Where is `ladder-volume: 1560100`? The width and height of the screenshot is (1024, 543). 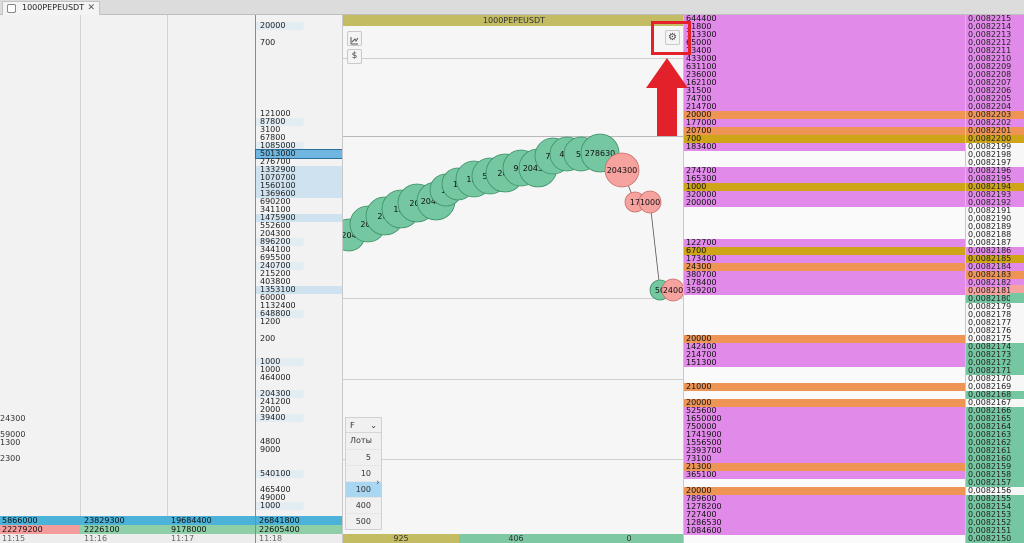
ladder-volume: 1560100 is located at coordinates (299, 186).